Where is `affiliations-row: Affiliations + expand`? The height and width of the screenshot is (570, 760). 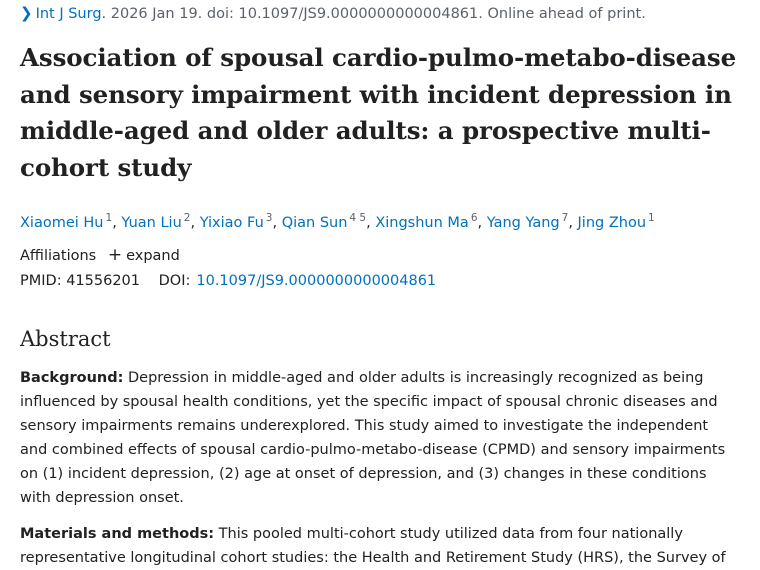 affiliations-row: Affiliations + expand is located at coordinates (100, 255).